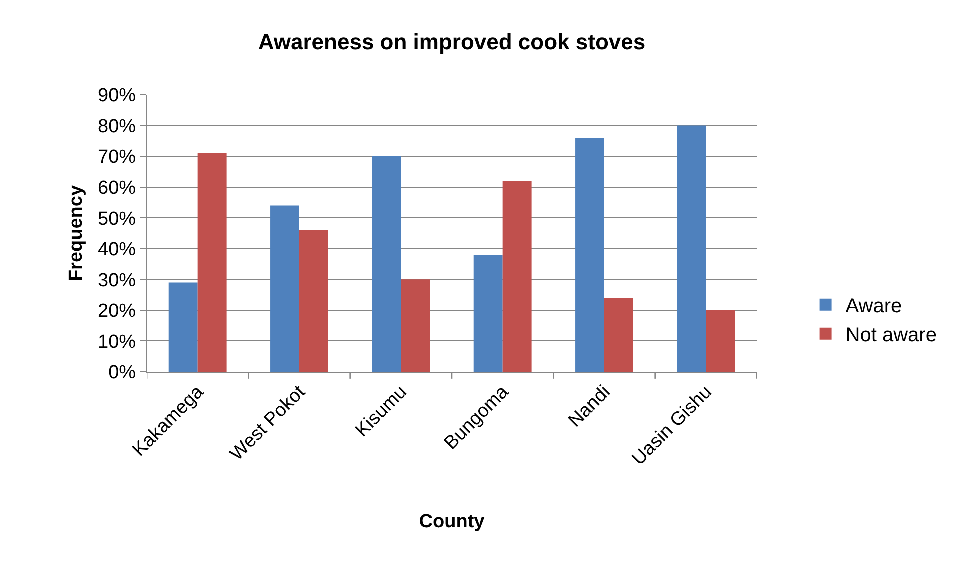  What do you see at coordinates (874, 307) in the screenshot?
I see `legend-label: Aware` at bounding box center [874, 307].